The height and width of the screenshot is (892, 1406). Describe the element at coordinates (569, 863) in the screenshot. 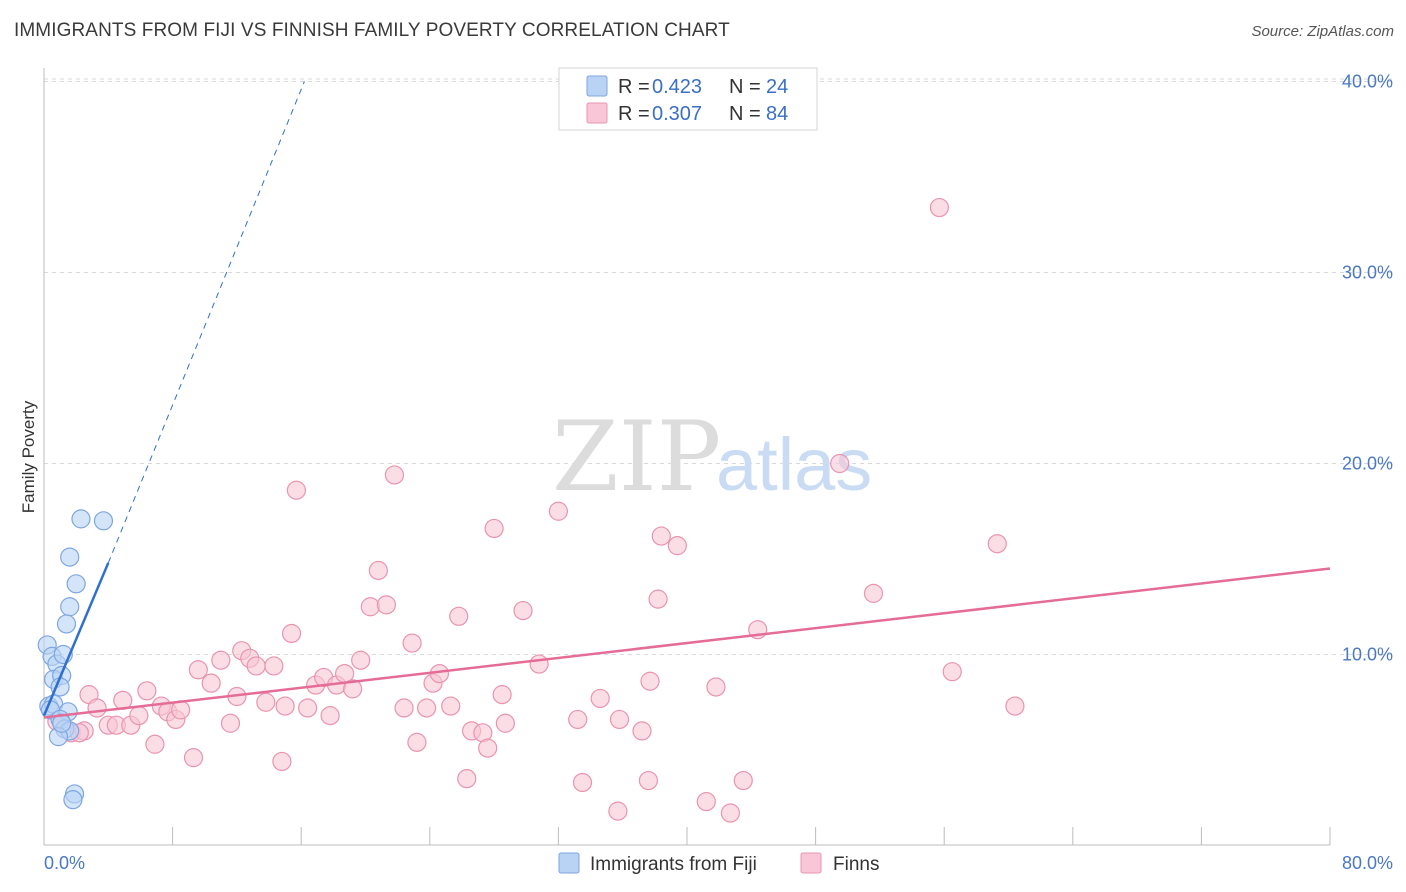

I see `series-legend-swatch-fiji` at that location.